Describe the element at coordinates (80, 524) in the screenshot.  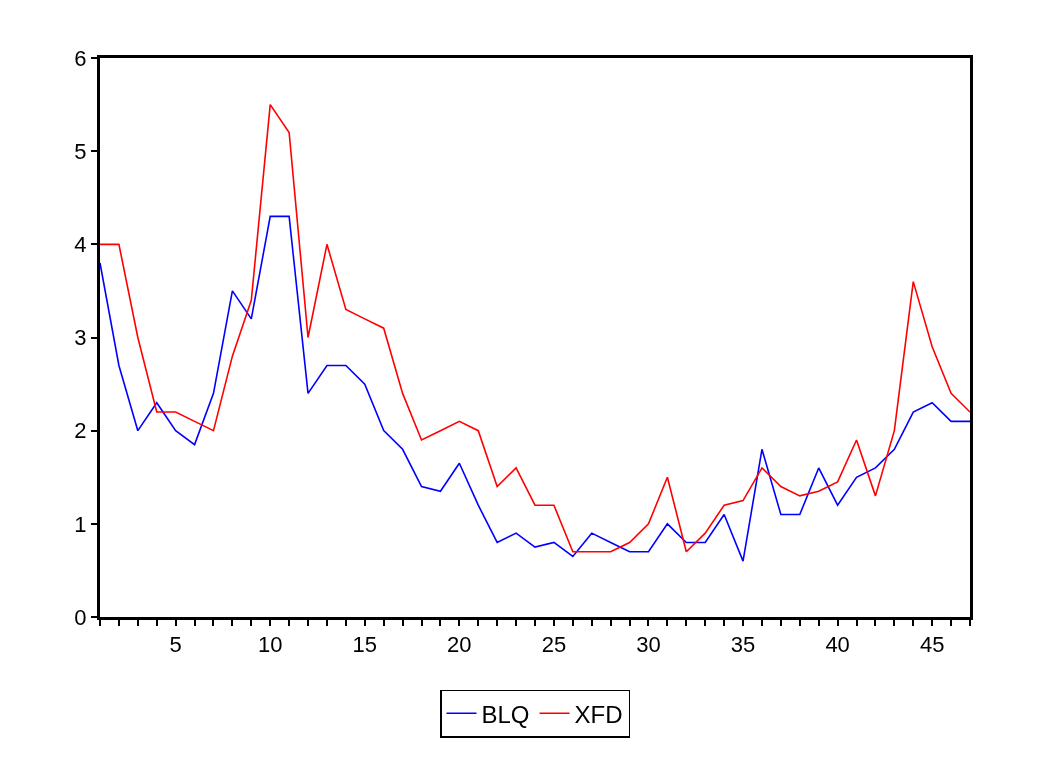
I see `y-tick-label: 1` at that location.